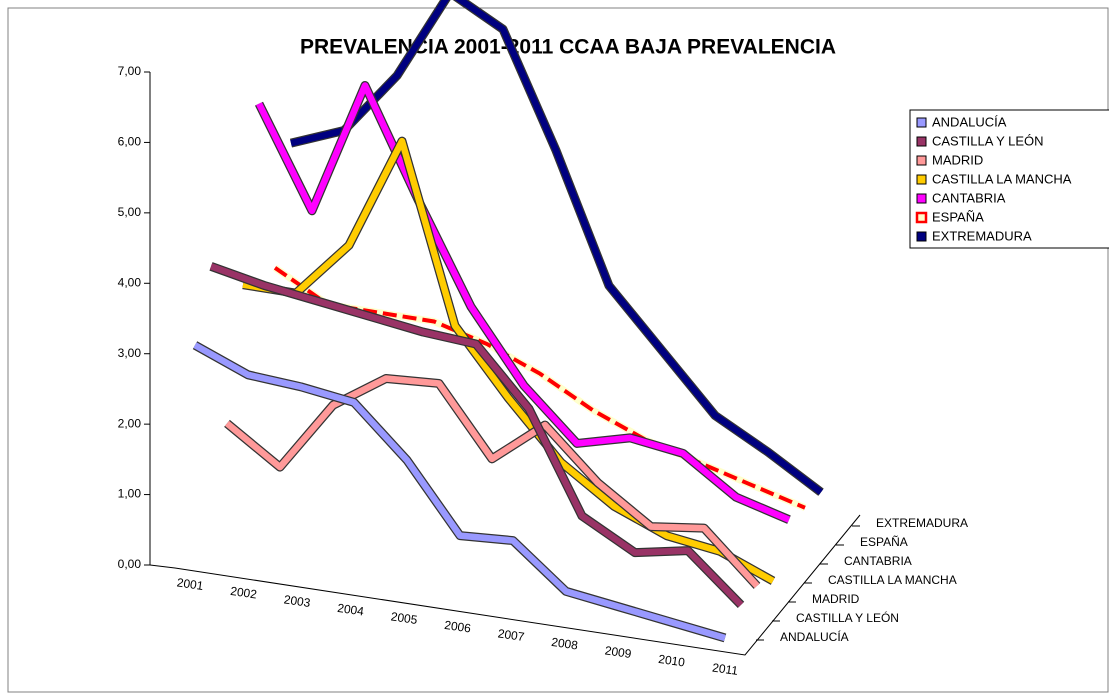  I want to click on series-line, so click(492, 482).